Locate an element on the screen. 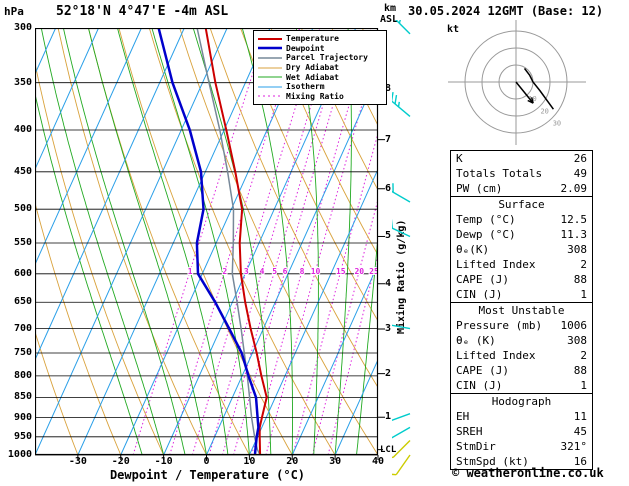 The image size is (629, 486). legend-item-label: Isotherm is located at coordinates (305, 87).